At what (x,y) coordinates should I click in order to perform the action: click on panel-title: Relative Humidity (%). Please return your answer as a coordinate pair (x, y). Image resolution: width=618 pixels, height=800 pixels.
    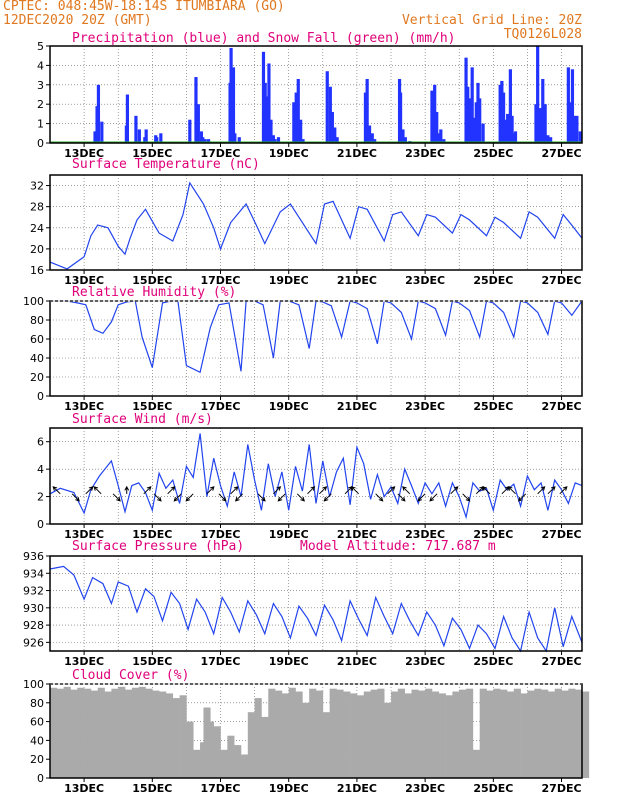
    Looking at the image, I should click on (154, 292).